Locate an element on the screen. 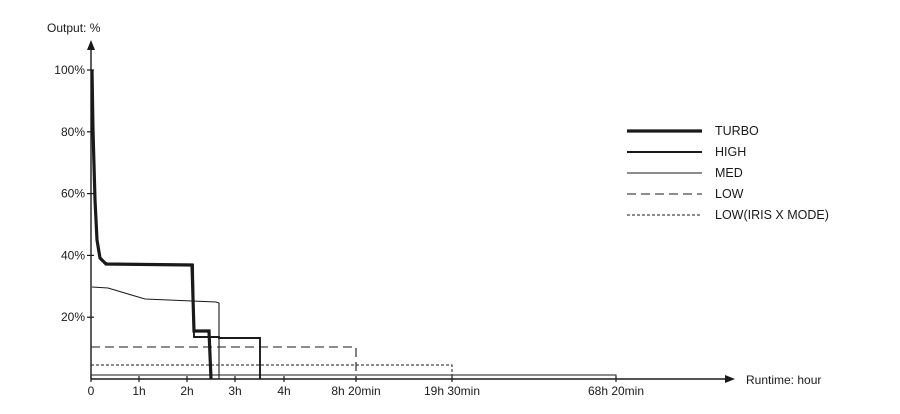  legend-label: HIGH is located at coordinates (730, 152).